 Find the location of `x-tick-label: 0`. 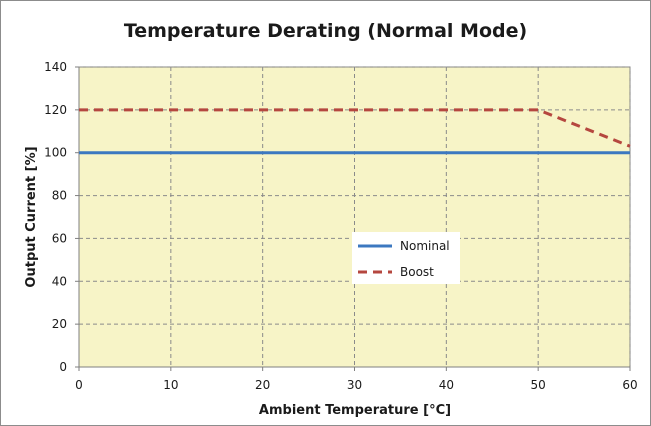

x-tick-label: 0 is located at coordinates (79, 385).